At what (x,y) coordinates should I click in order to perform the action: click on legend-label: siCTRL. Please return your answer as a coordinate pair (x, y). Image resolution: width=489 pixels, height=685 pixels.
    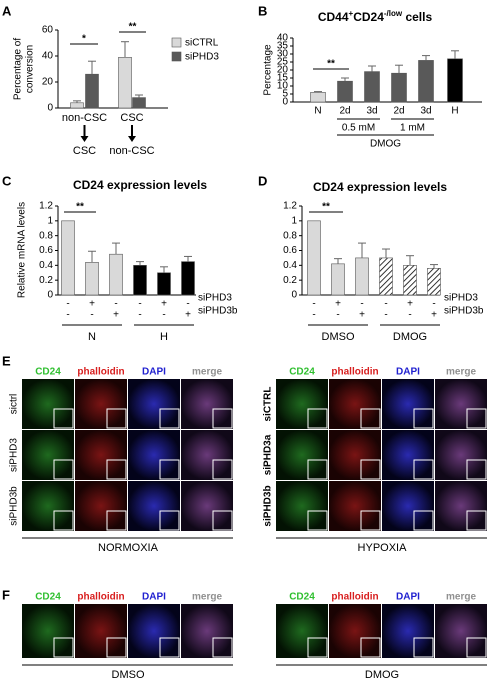
    Looking at the image, I should click on (202, 43).